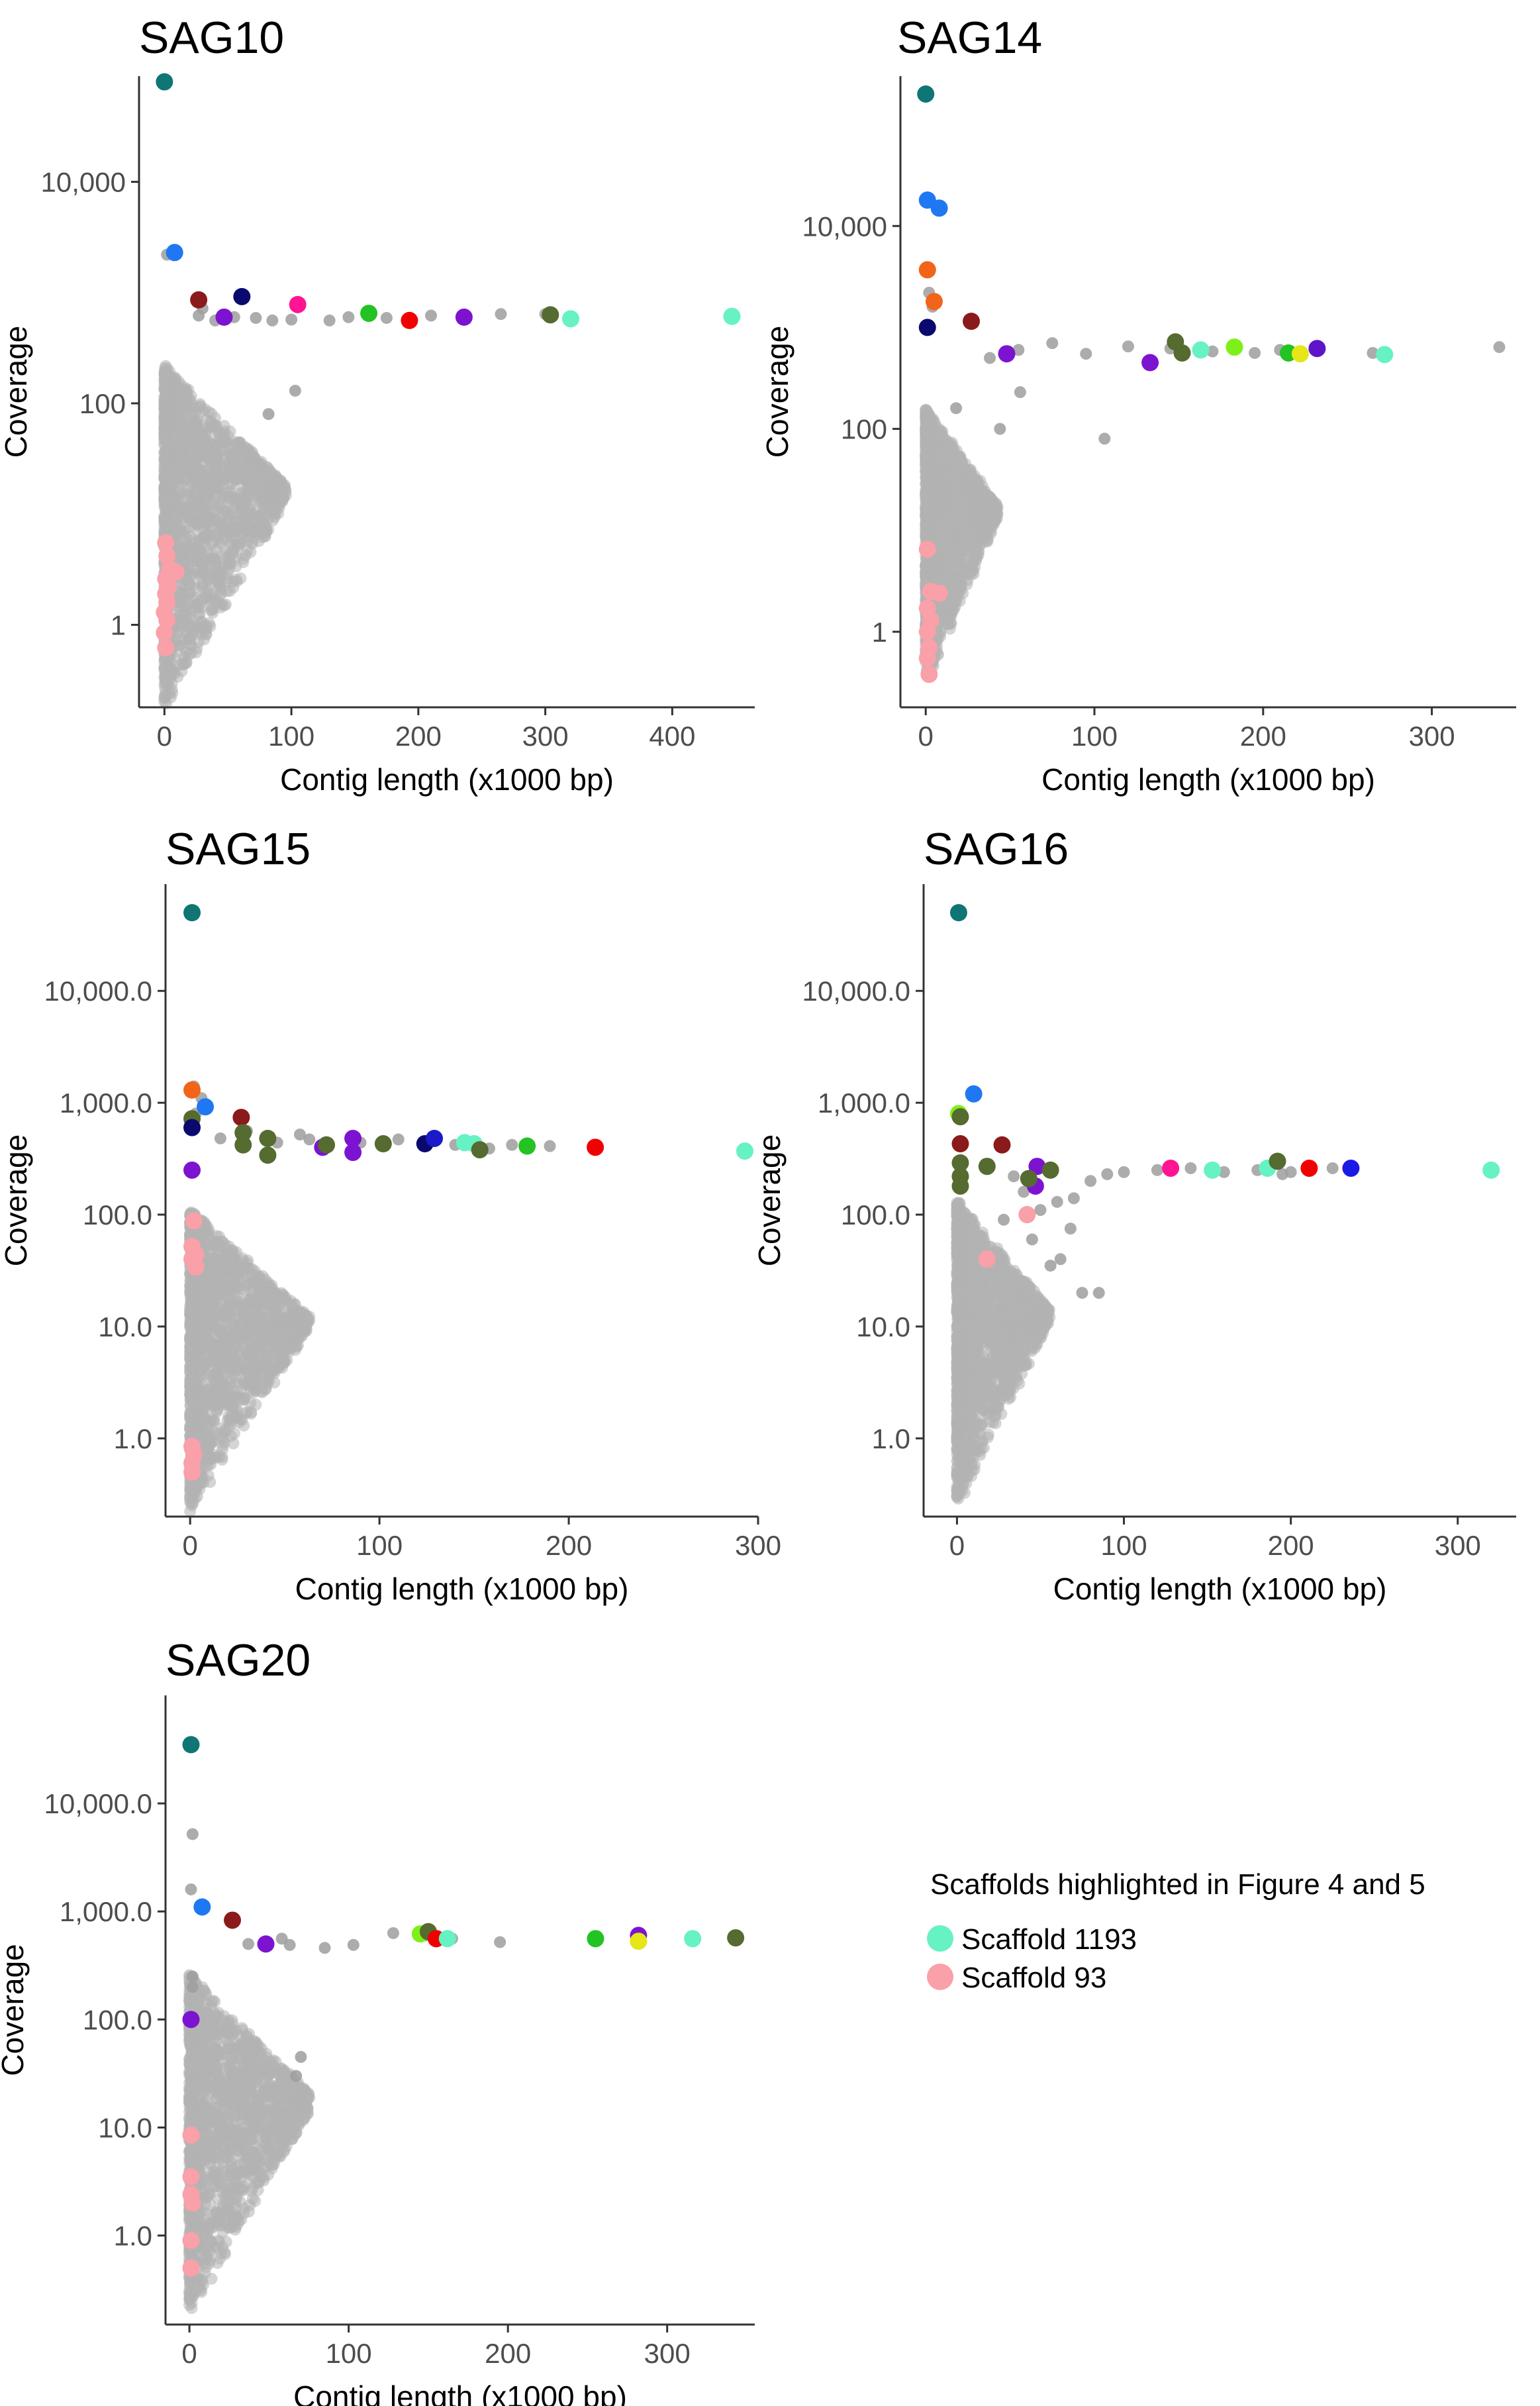  What do you see at coordinates (419, 736) in the screenshot?
I see `x-tick-label: 200` at bounding box center [419, 736].